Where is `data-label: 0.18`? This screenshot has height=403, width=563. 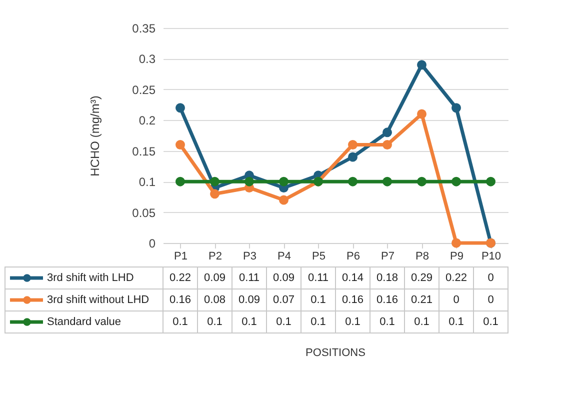
data-label: 0.18 is located at coordinates (387, 278).